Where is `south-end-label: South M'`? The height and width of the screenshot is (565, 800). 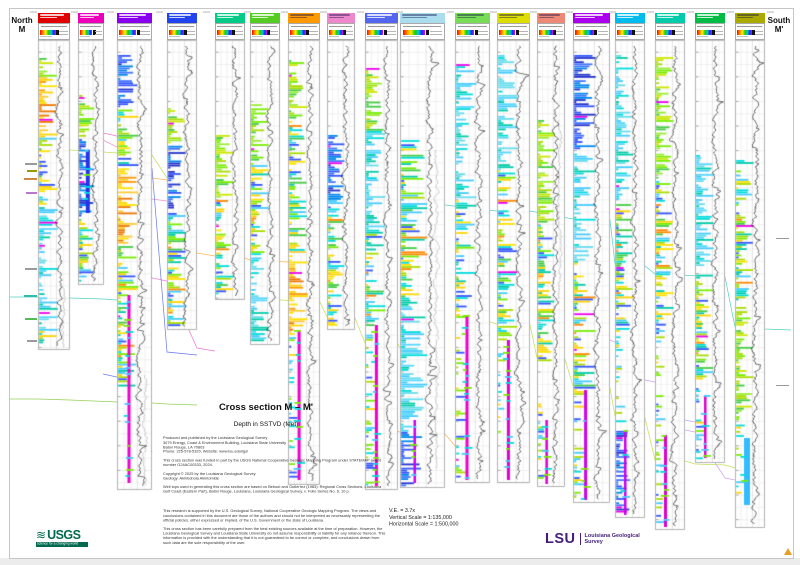
south-end-label: South M' is located at coordinates (779, 25).